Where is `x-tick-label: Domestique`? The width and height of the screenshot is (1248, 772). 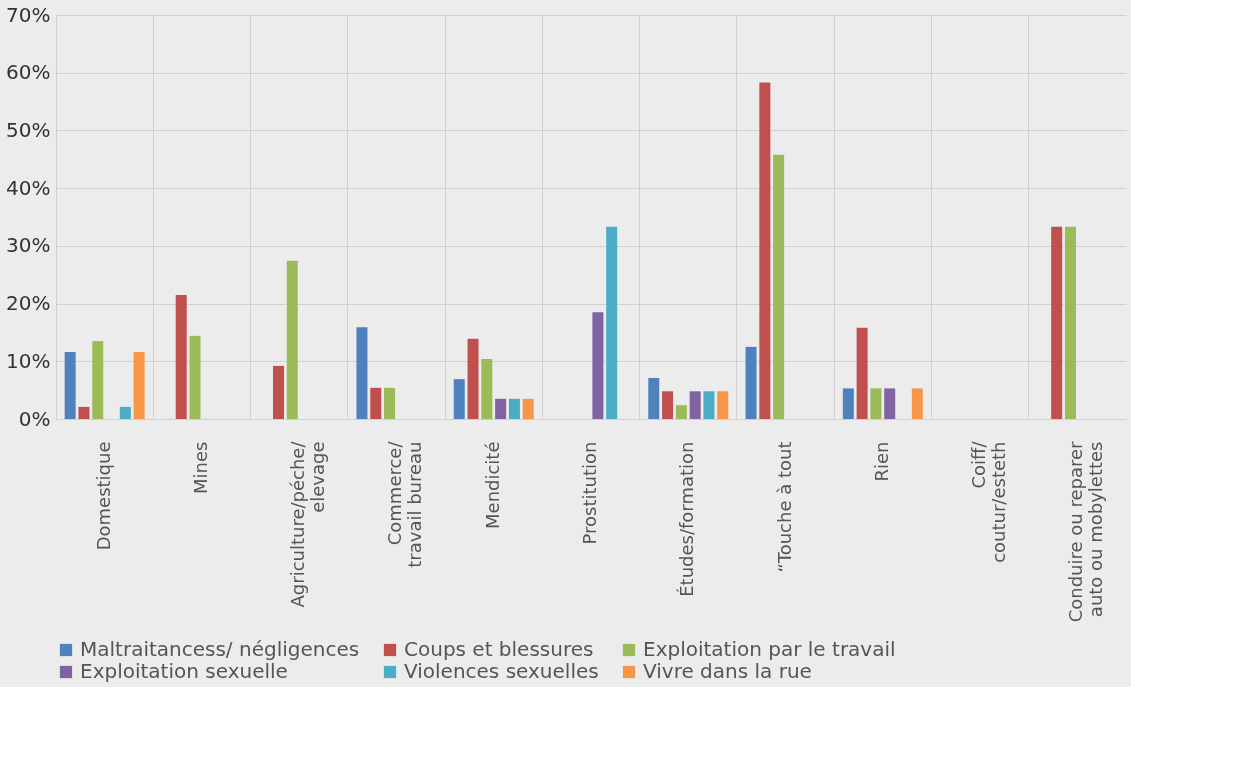
x-tick-label: Domestique is located at coordinates (103, 496).